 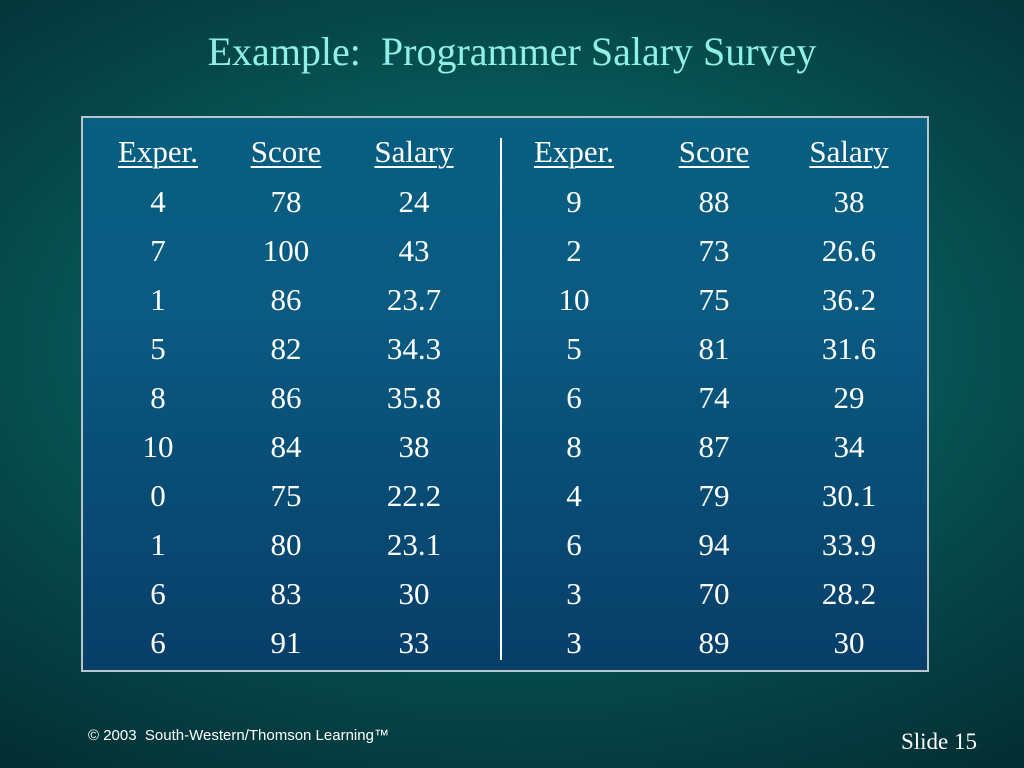 I want to click on table-cell: 26.6, so click(x=849, y=250).